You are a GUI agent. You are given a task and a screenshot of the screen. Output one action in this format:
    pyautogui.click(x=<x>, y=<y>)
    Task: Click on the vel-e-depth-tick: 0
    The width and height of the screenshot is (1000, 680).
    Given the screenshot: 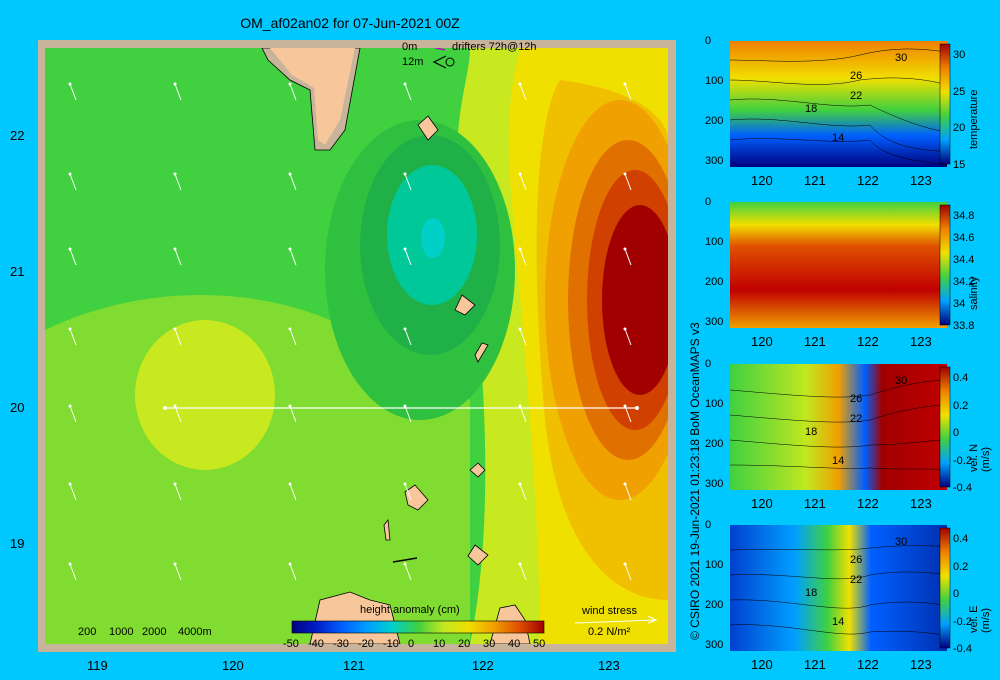 What is the action you would take?
    pyautogui.click(x=708, y=525)
    